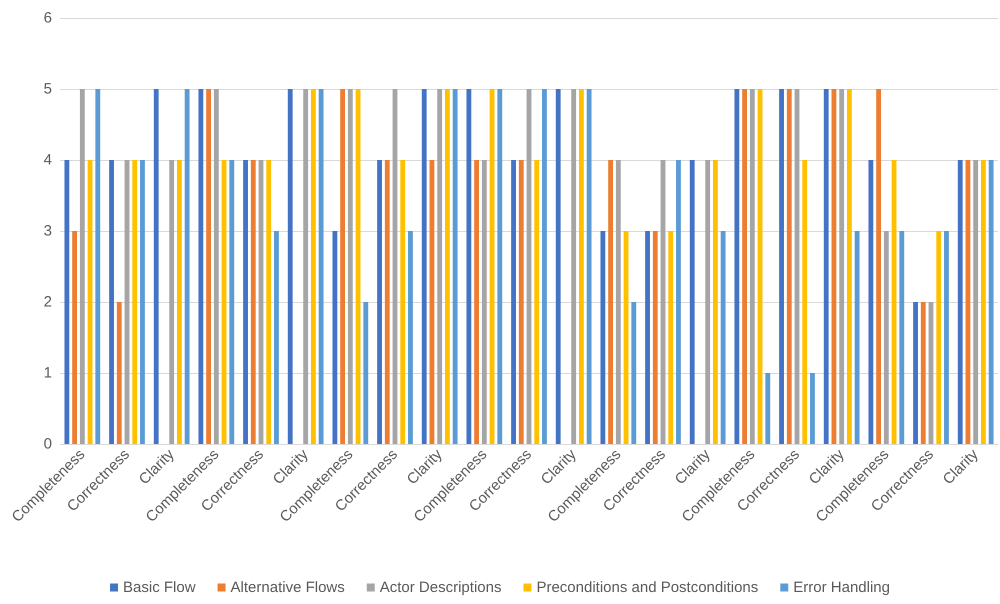  Describe the element at coordinates (48, 373) in the screenshot. I see `y-tick-label: 1` at that location.